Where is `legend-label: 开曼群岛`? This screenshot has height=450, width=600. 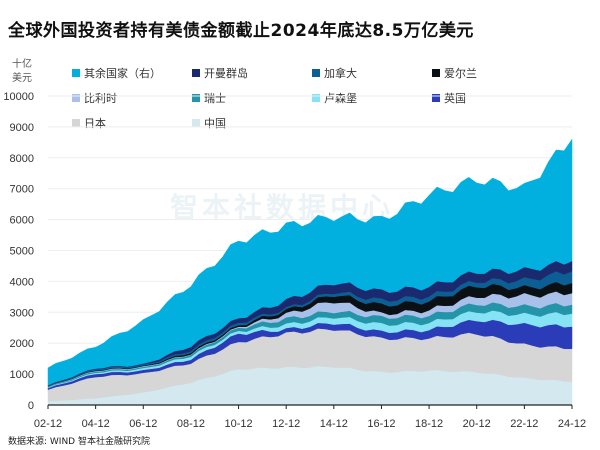
legend-label: 开曼群岛 is located at coordinates (226, 73).